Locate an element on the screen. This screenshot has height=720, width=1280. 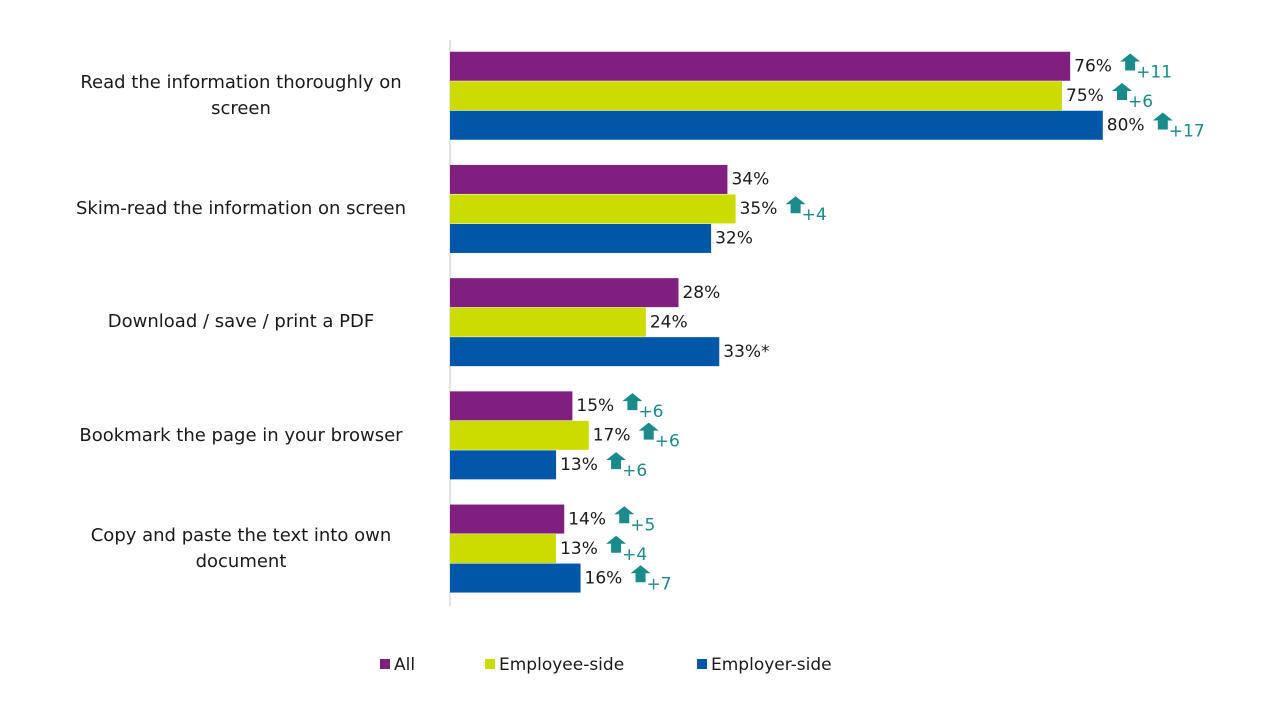
legend-label: All is located at coordinates (404, 665).